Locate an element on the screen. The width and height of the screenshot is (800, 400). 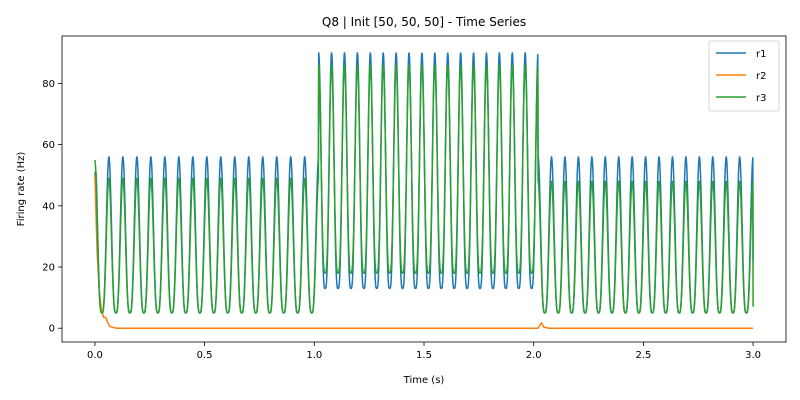
legend-label-r1: r1 is located at coordinates (761, 54).